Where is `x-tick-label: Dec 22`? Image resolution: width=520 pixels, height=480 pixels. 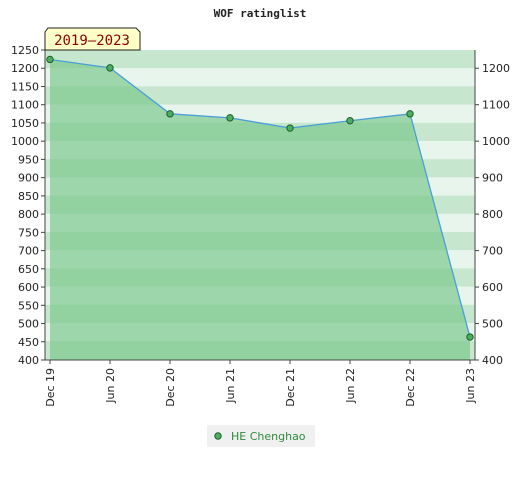
x-tick-label: Dec 22 is located at coordinates (410, 387).